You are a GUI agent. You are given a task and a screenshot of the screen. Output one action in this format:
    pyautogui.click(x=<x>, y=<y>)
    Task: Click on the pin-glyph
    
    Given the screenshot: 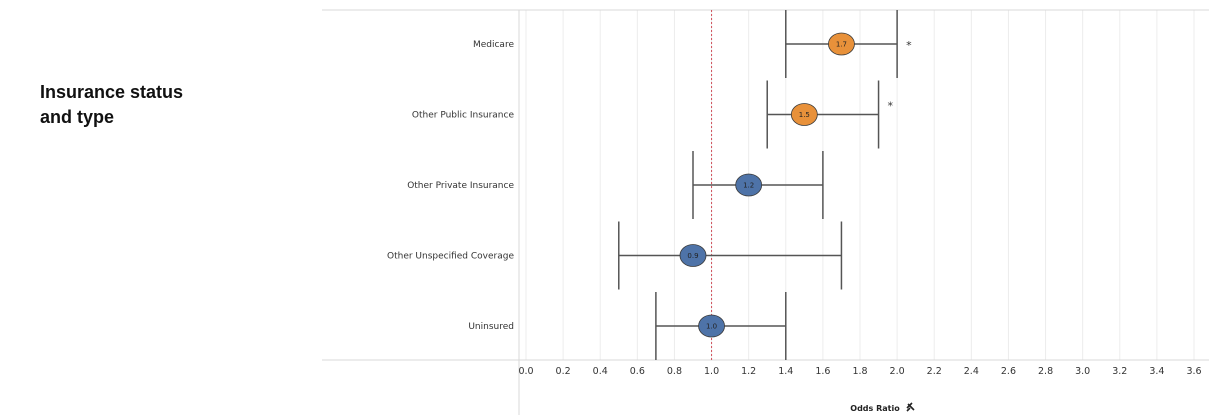 What is the action you would take?
    pyautogui.click(x=910, y=407)
    